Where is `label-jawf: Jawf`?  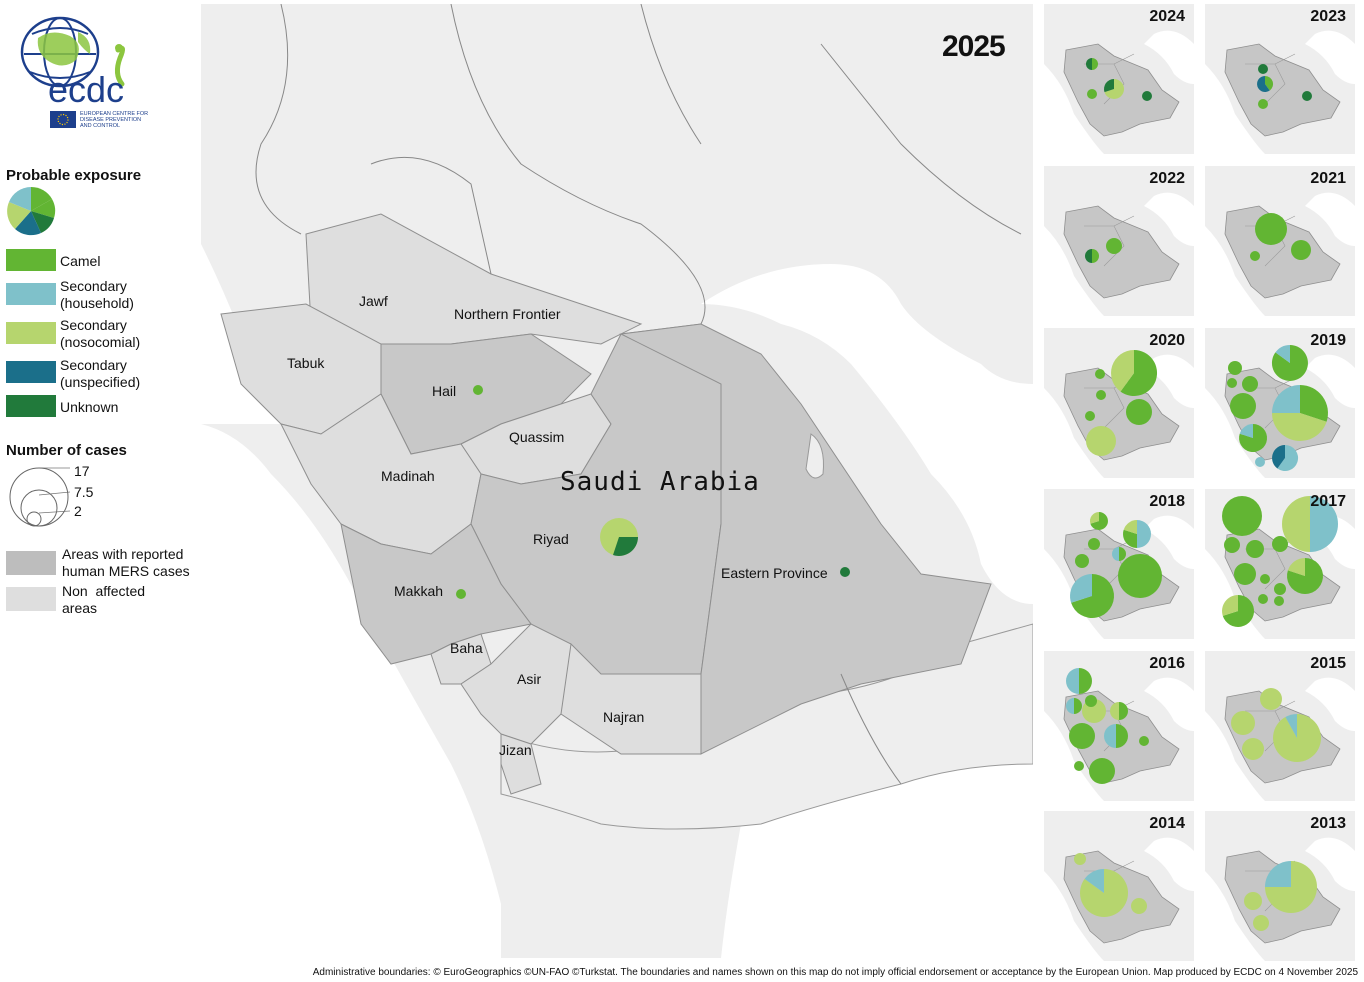 label-jawf: Jawf is located at coordinates (373, 301).